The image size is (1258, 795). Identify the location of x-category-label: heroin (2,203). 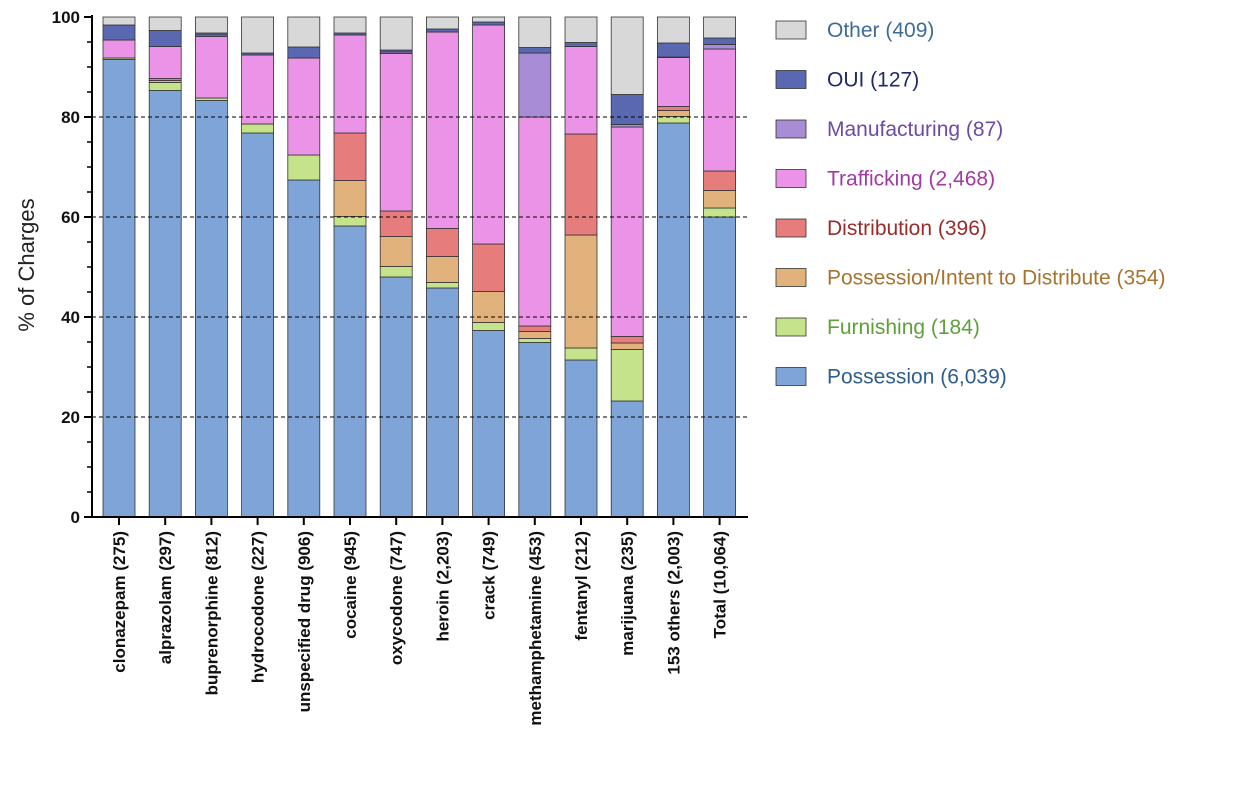
(442, 586).